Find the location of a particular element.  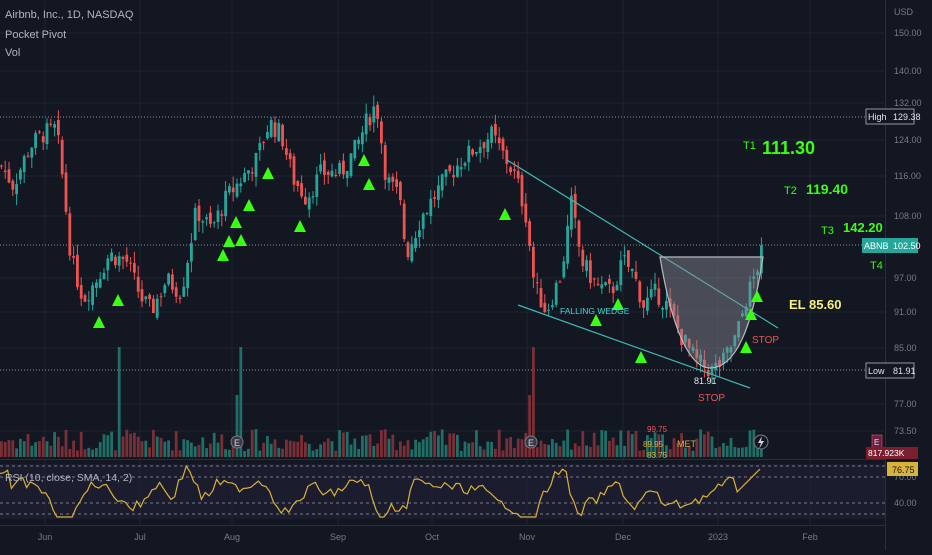

time-tick-label: Sep is located at coordinates (338, 537).